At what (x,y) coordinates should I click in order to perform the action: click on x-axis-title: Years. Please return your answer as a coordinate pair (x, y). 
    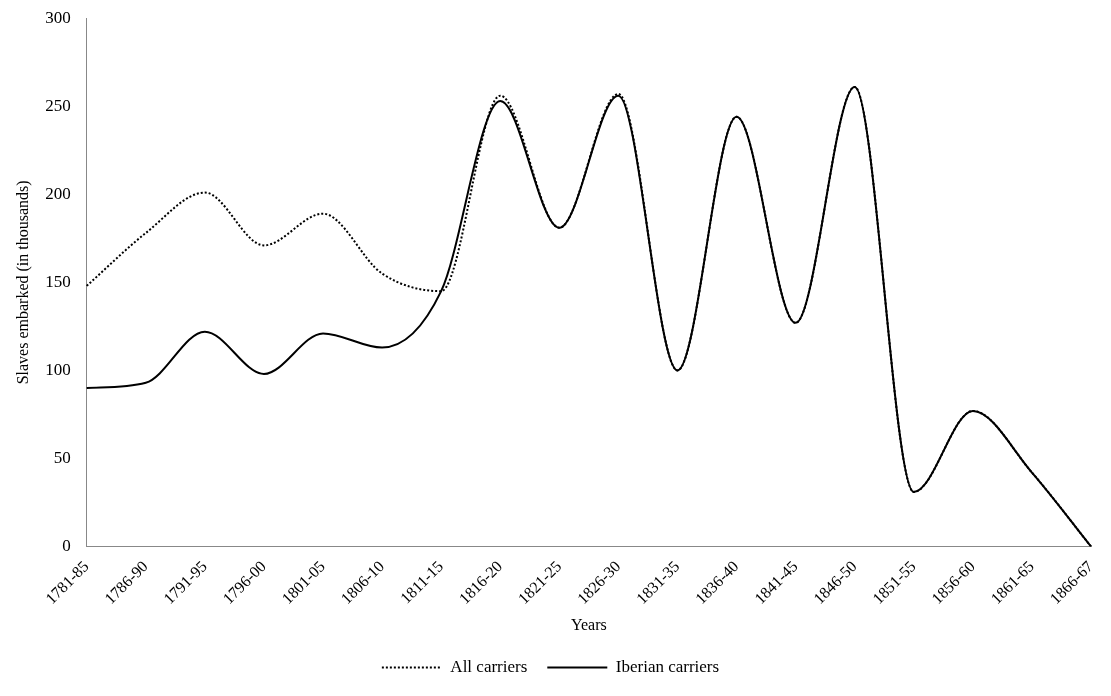
    Looking at the image, I should click on (588, 624).